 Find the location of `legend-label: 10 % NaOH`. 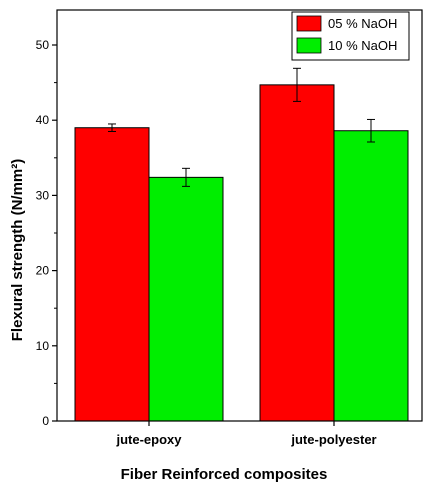

legend-label: 10 % NaOH is located at coordinates (362, 45).